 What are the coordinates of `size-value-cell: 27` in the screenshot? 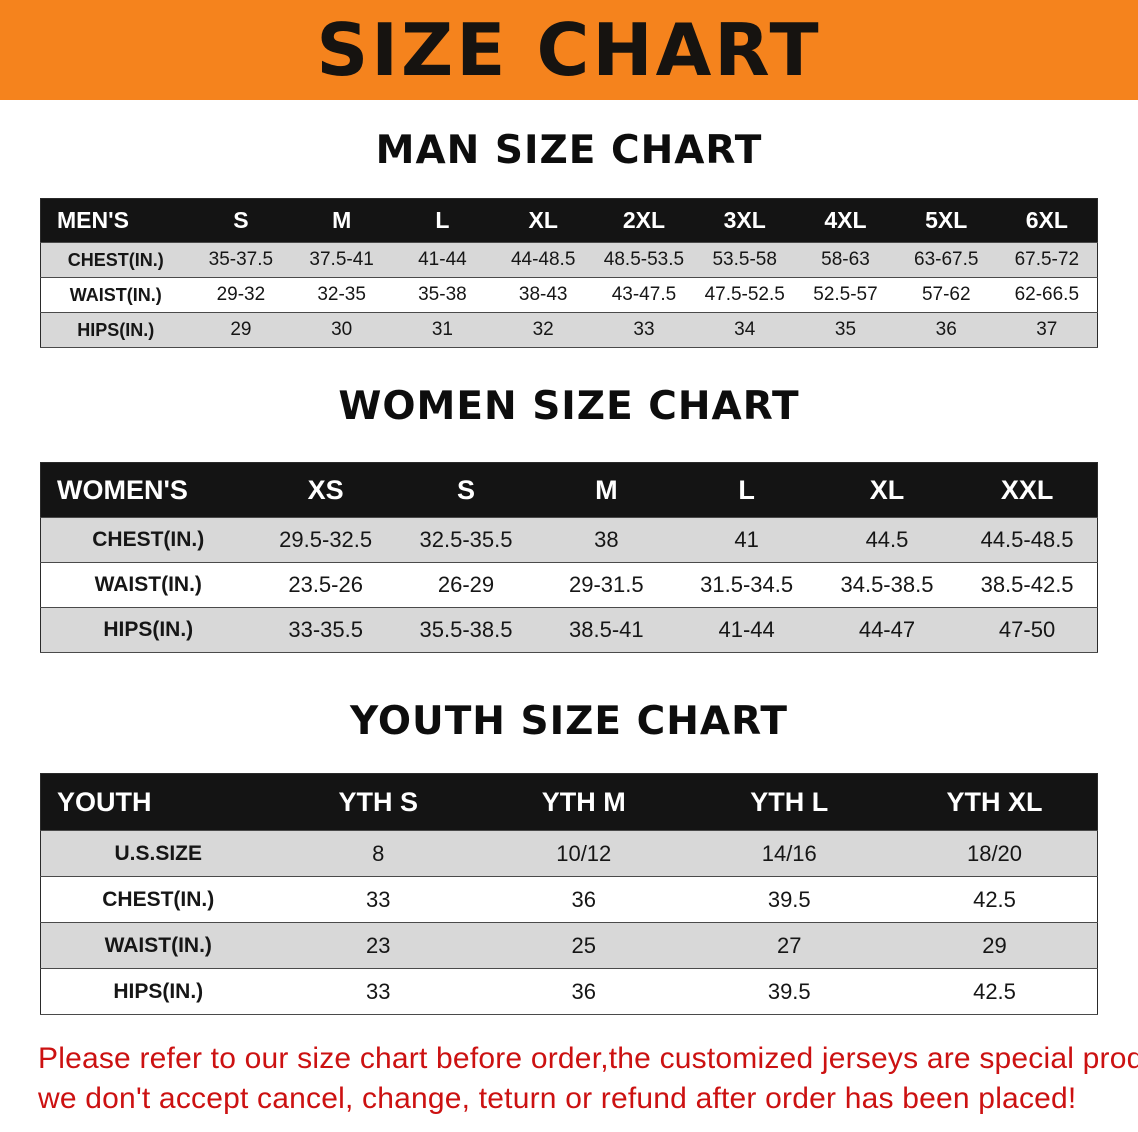 It's located at (789, 945).